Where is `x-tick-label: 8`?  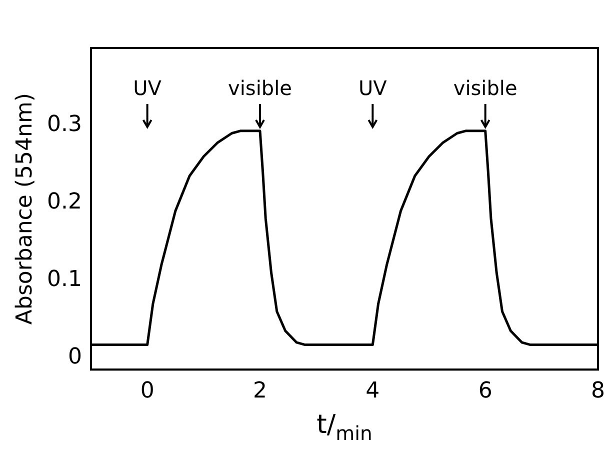
x-tick-label: 8 is located at coordinates (598, 391).